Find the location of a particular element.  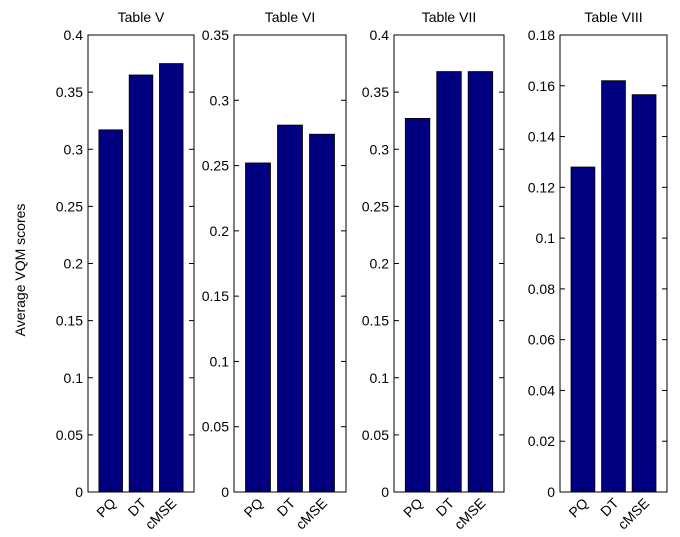

y-tick-label: 0.06 is located at coordinates (541, 340).